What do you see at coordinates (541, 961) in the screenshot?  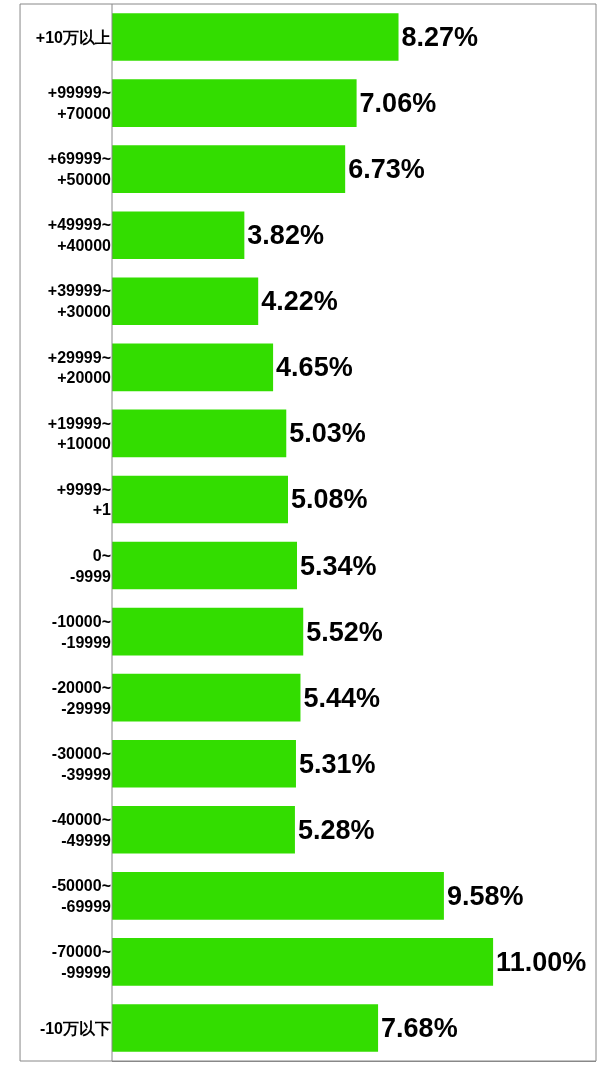 I see `data-label: 11.00%` at bounding box center [541, 961].